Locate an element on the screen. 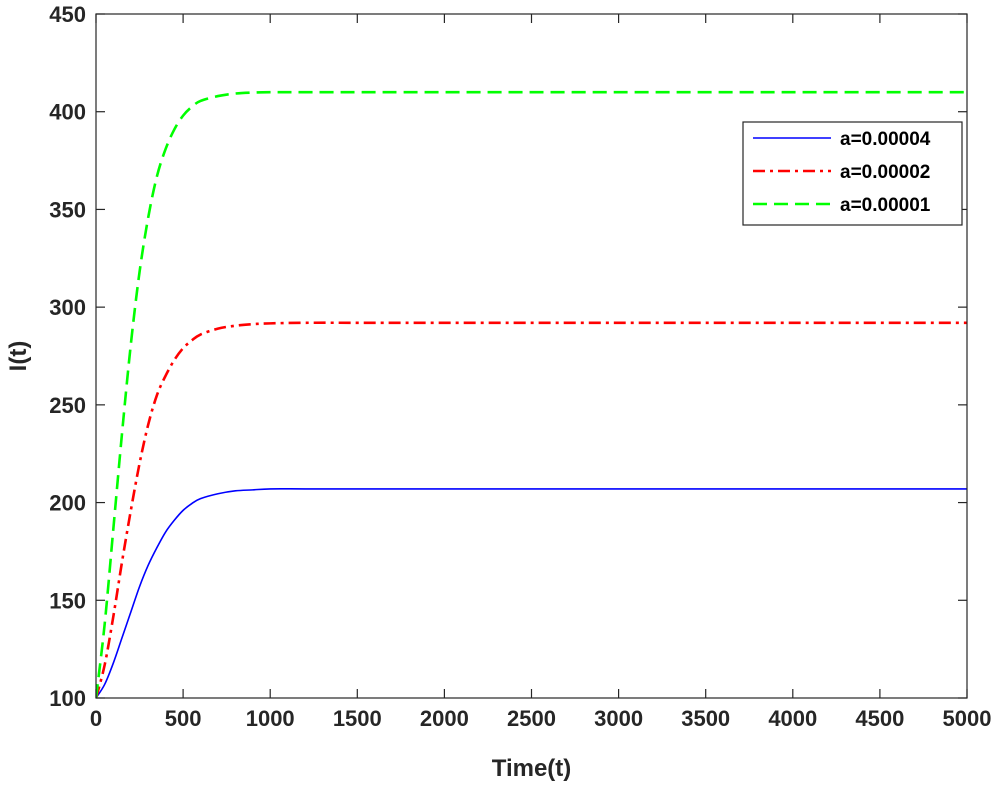  x-tick-label: 3500 is located at coordinates (705, 718).